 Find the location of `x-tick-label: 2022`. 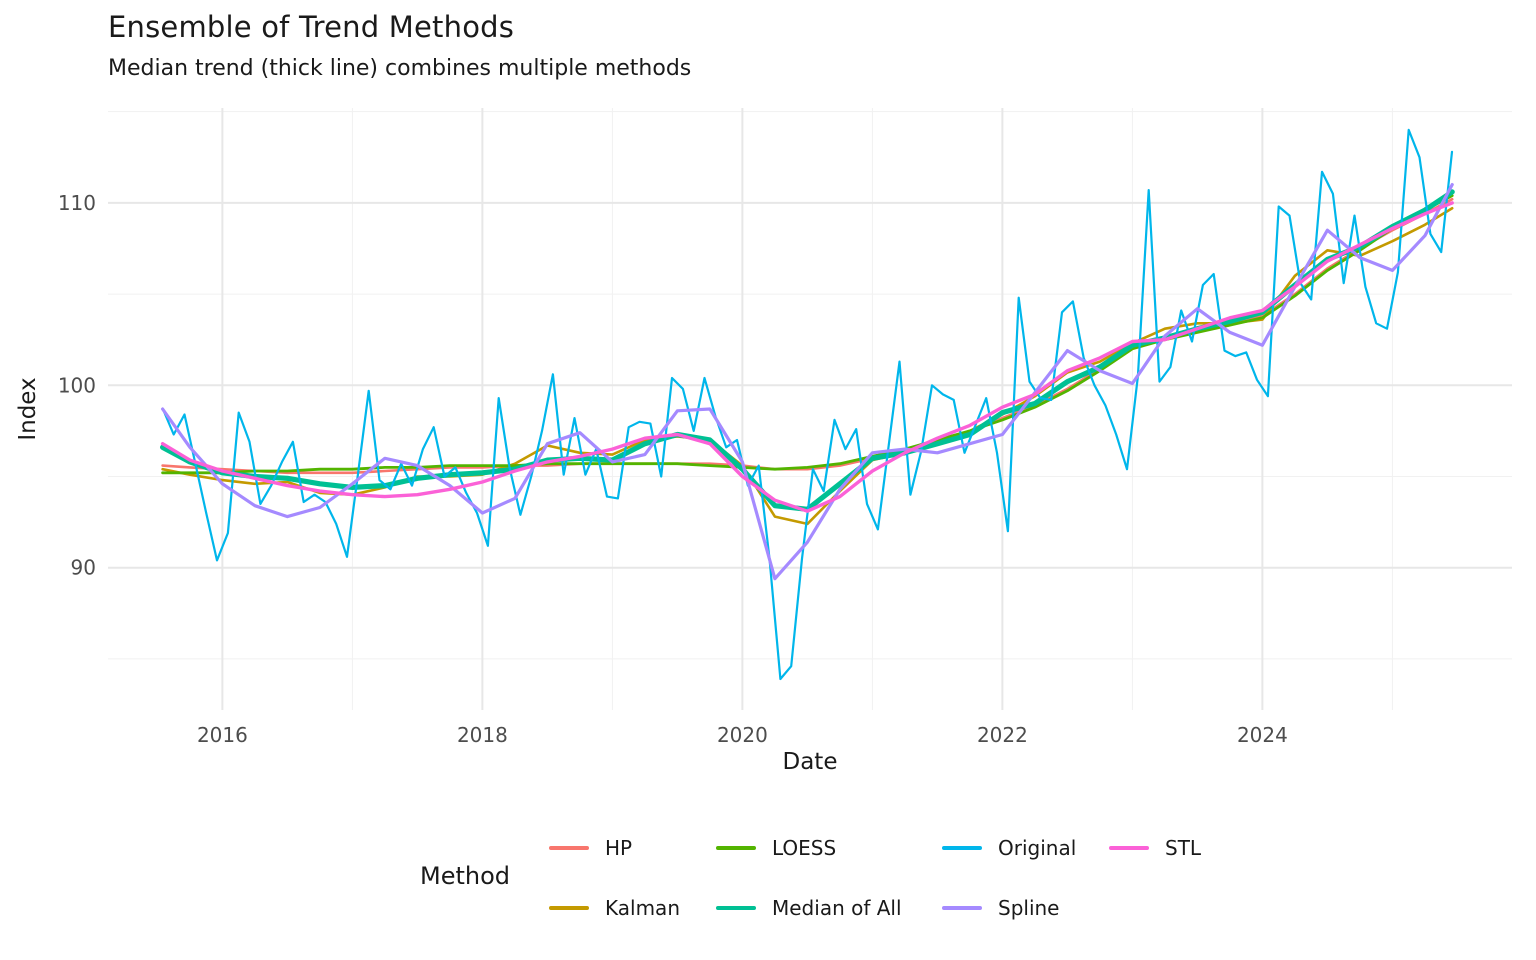

x-tick-label: 2022 is located at coordinates (1002, 735).